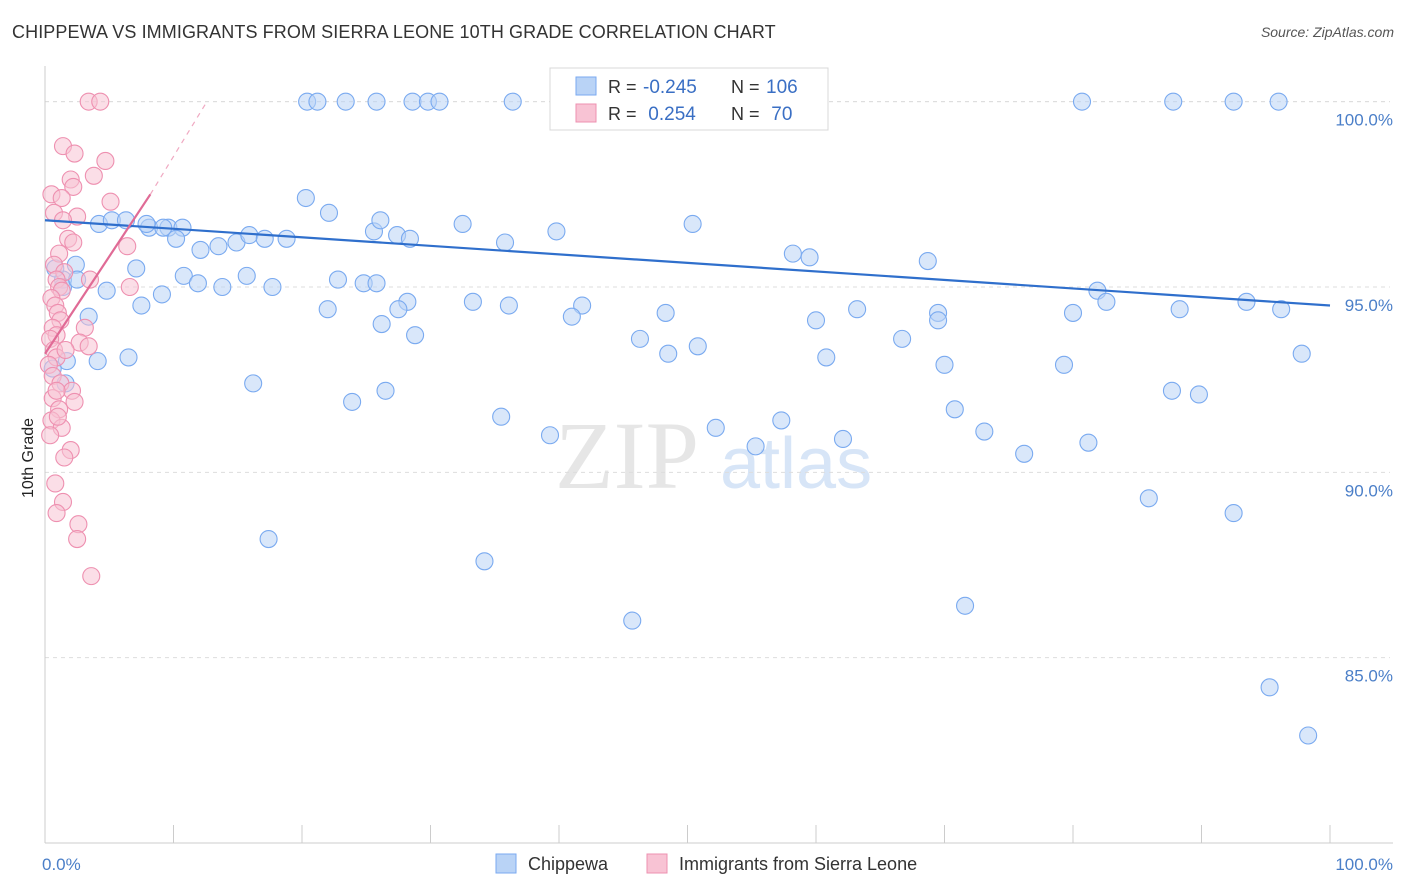 The image size is (1406, 892). I want to click on x-tick-label-max: 100.0%, so click(1364, 864).